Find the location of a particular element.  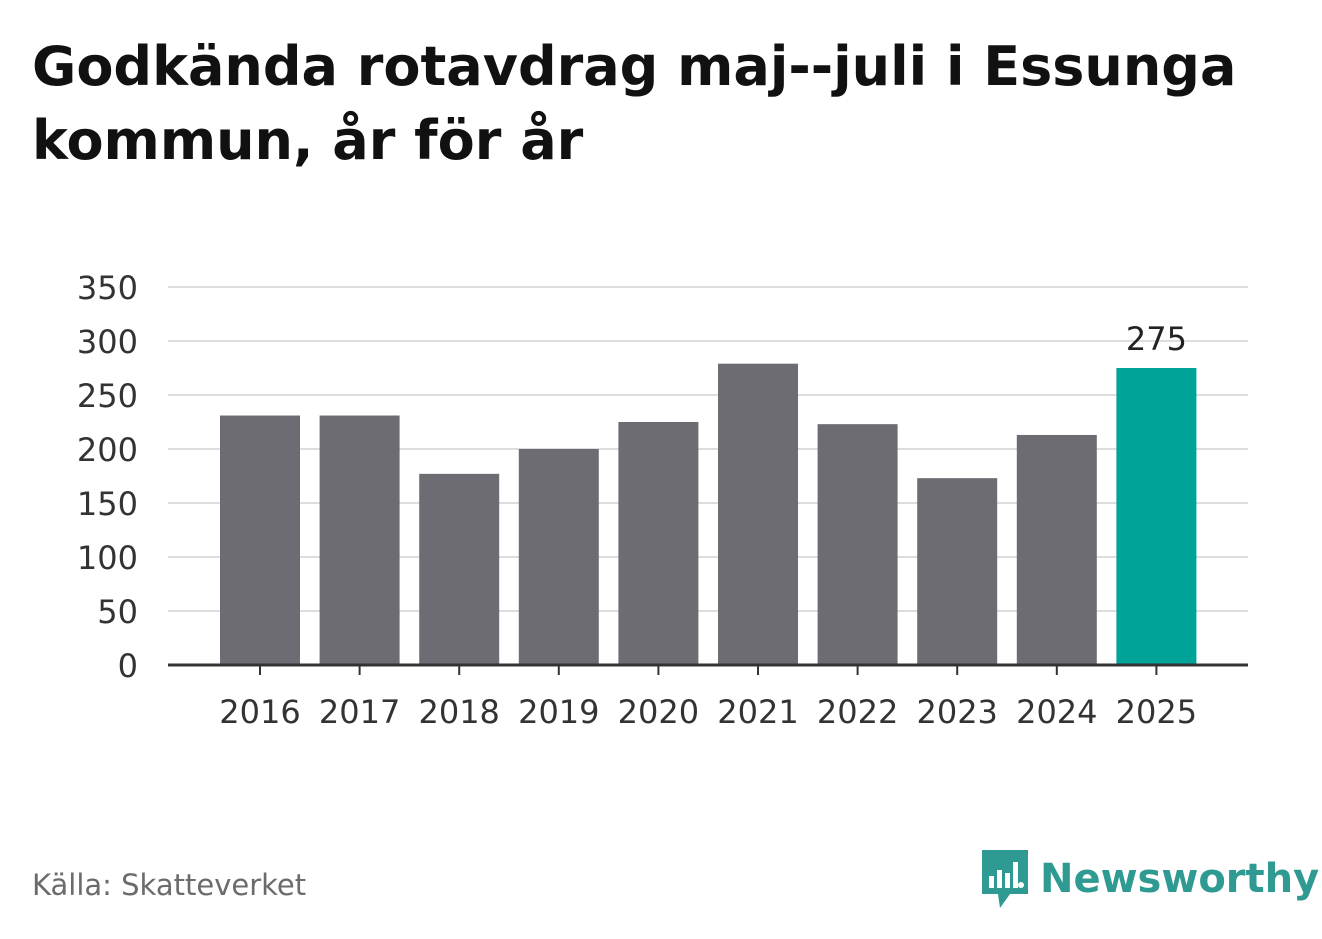

brand-name: Newsworthy is located at coordinates (1180, 879).